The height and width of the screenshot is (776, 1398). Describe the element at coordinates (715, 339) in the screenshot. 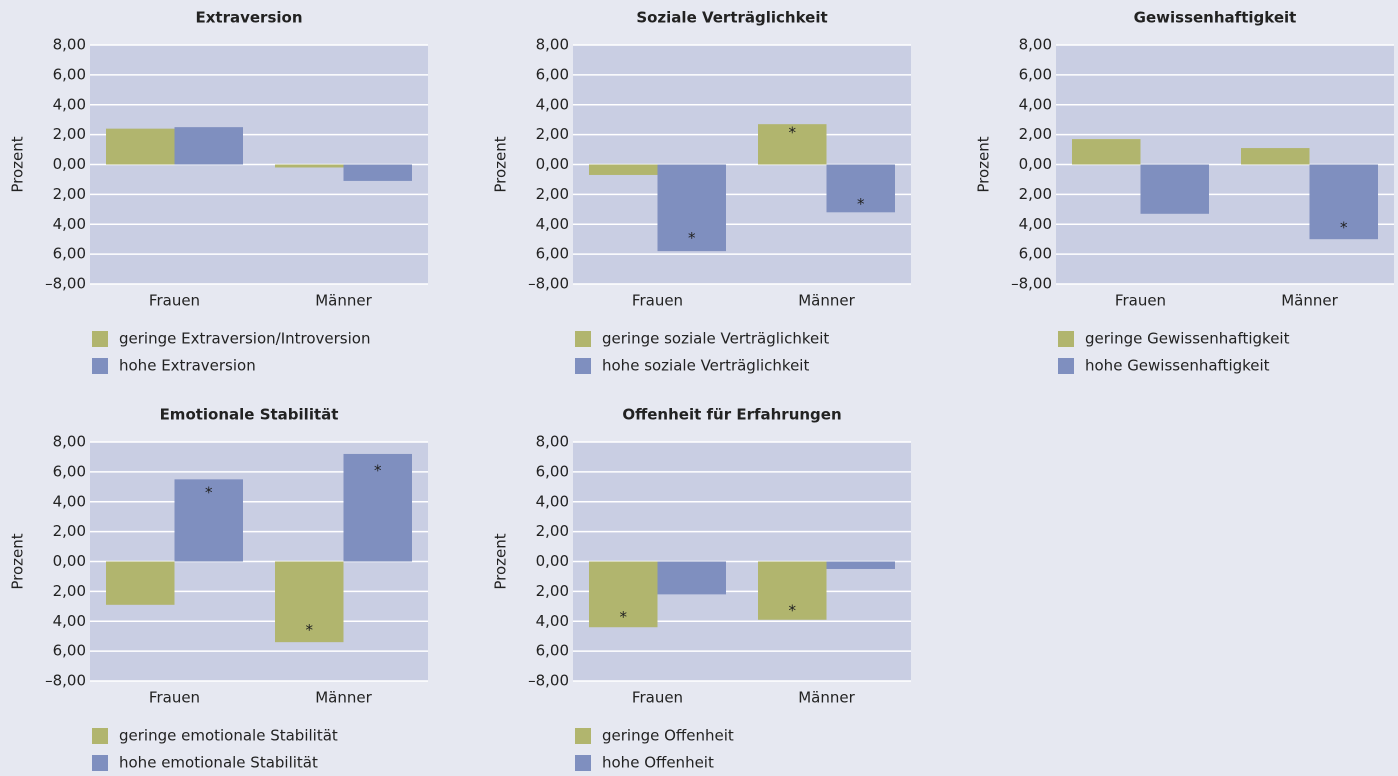

I see `legend-label: geringe soziale Verträglichkeit` at that location.